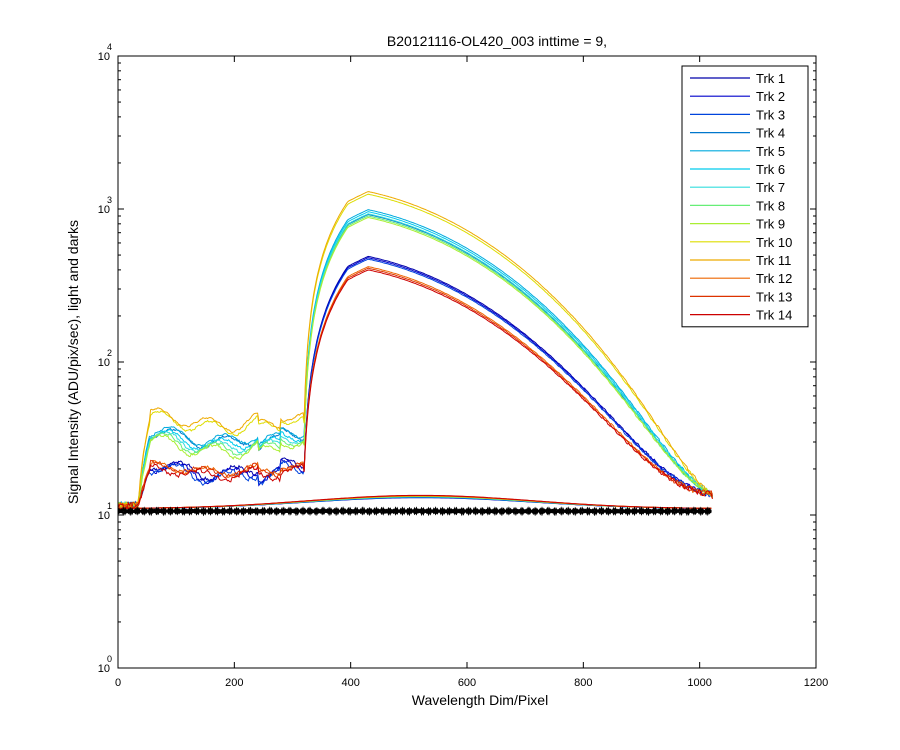 The image size is (900, 750). Describe the element at coordinates (109, 659) in the screenshot. I see `y-tick-label-exponent: 0` at that location.